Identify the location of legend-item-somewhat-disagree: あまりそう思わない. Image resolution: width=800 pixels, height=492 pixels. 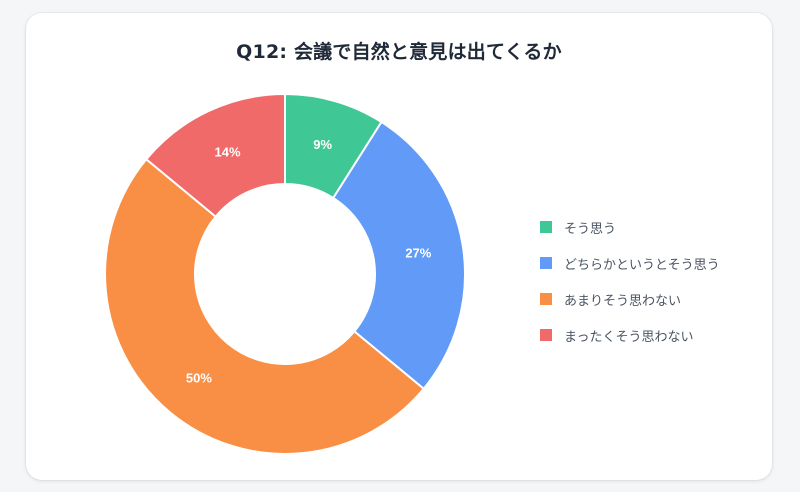
(630, 299).